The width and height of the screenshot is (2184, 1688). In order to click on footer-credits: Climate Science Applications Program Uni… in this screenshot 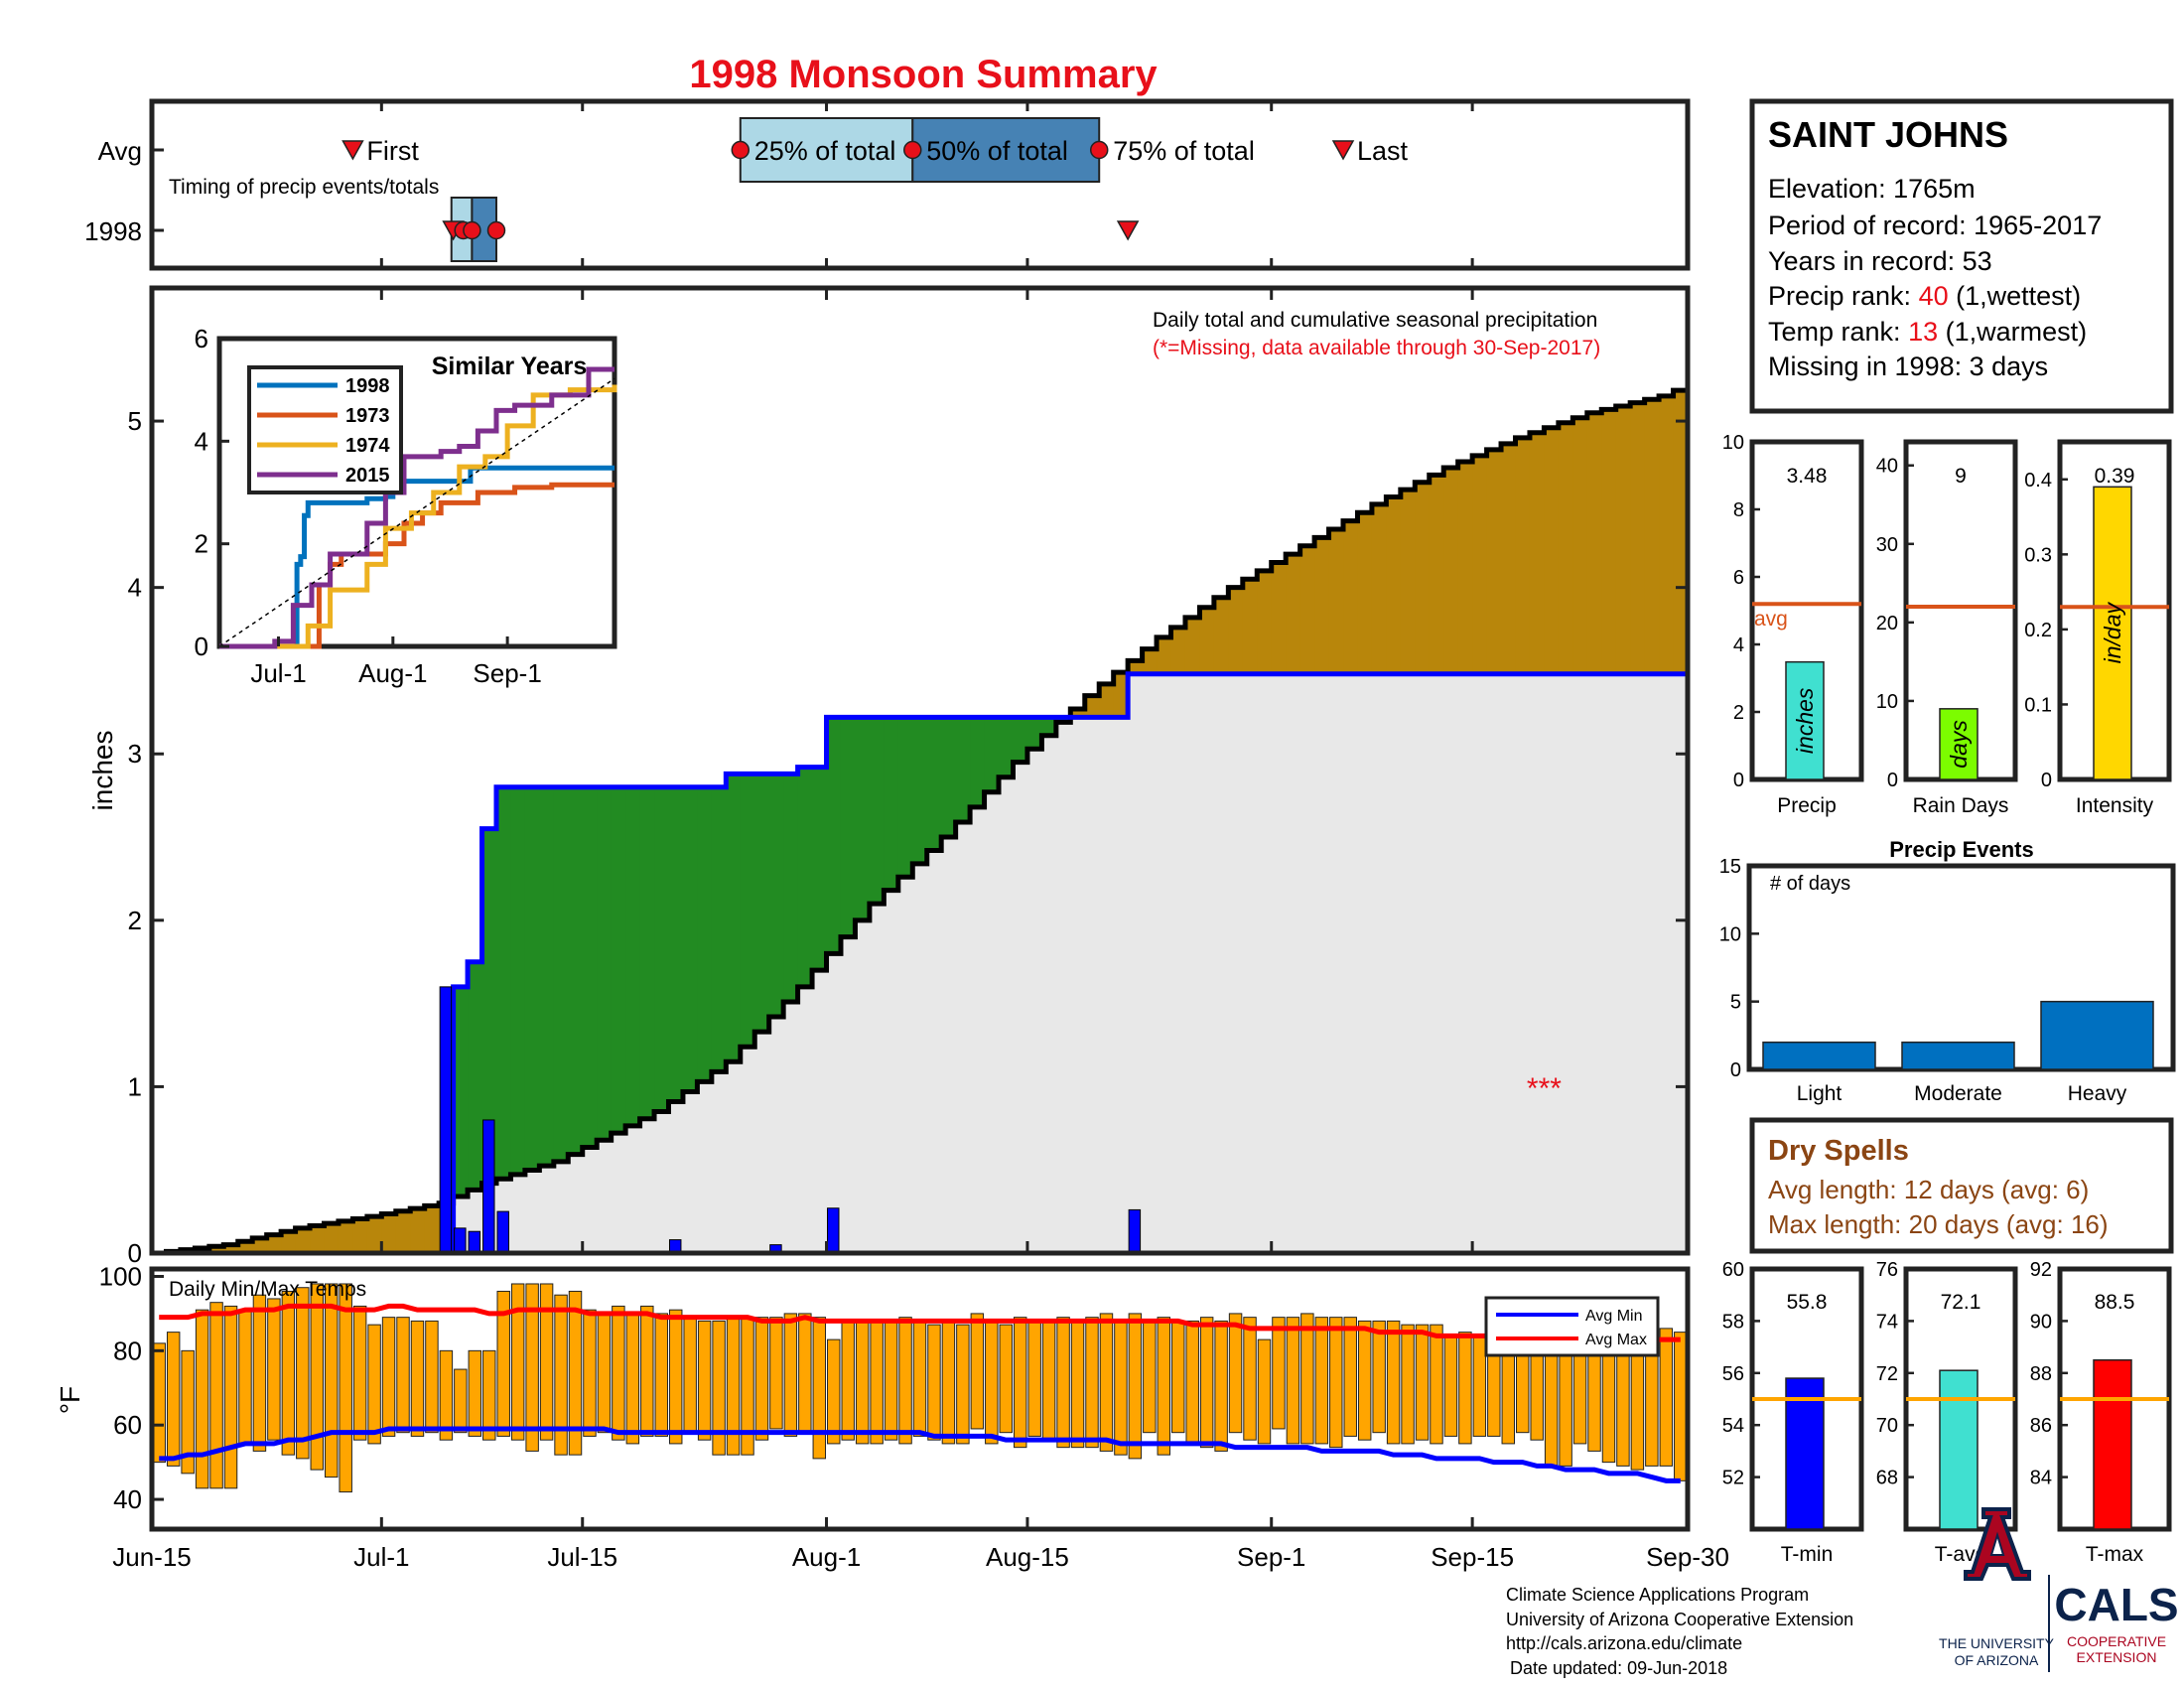, I will do `click(1679, 1631)`.